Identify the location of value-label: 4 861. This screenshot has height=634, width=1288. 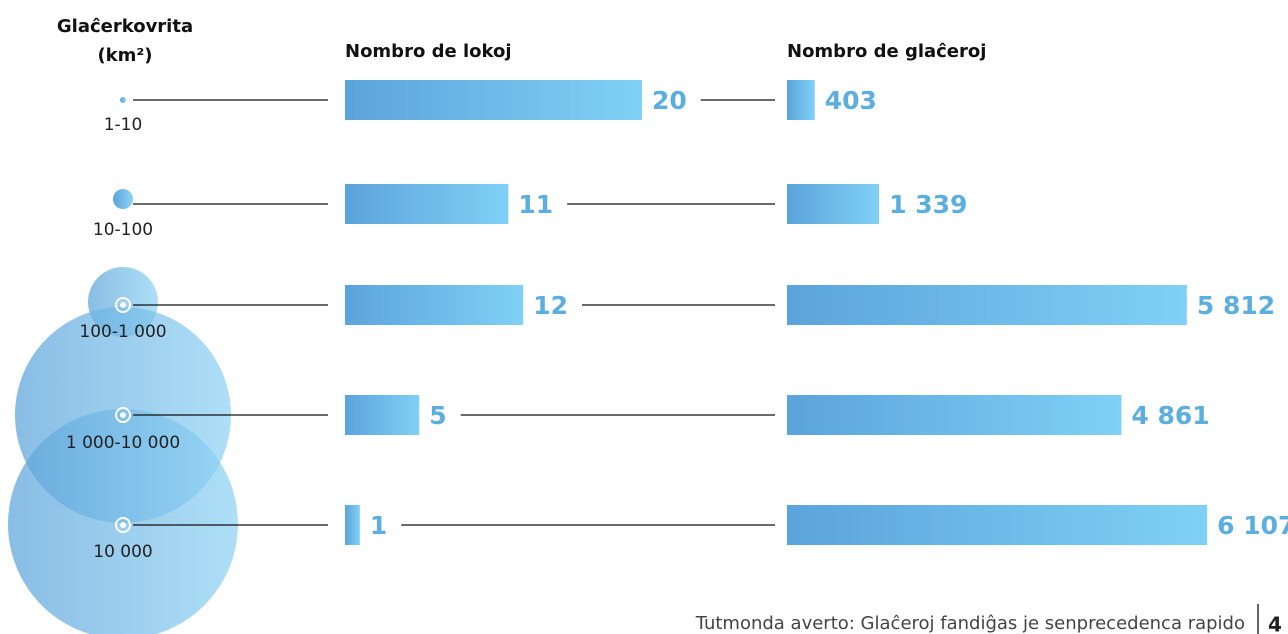
(1170, 415).